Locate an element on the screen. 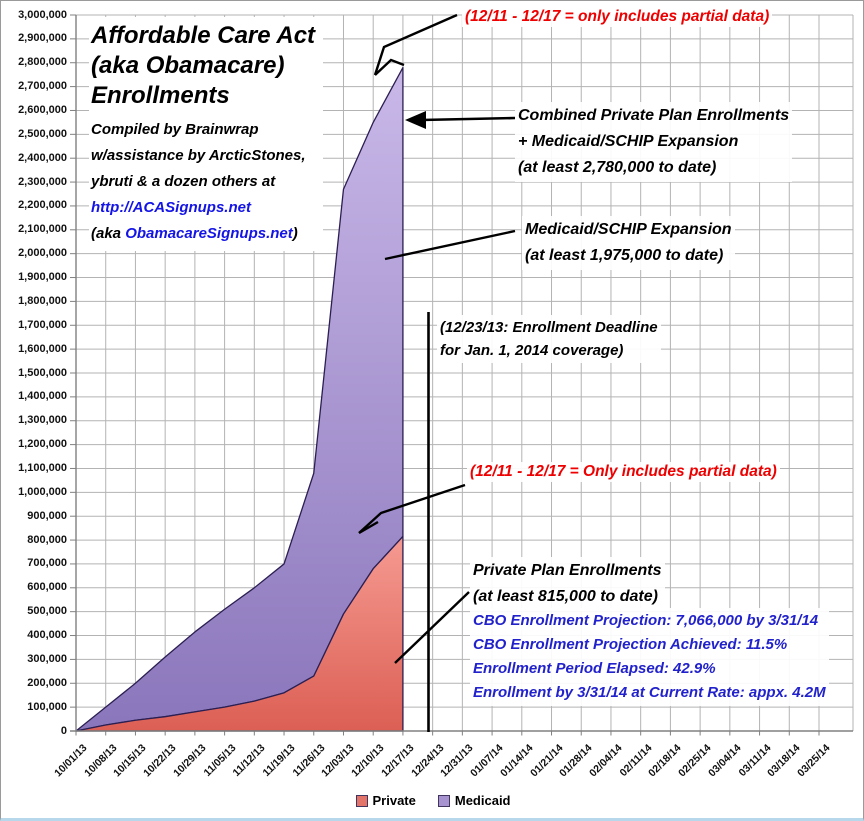 The width and height of the screenshot is (864, 821). credit-line: w/assistance by ArcticStones, is located at coordinates (198, 155).